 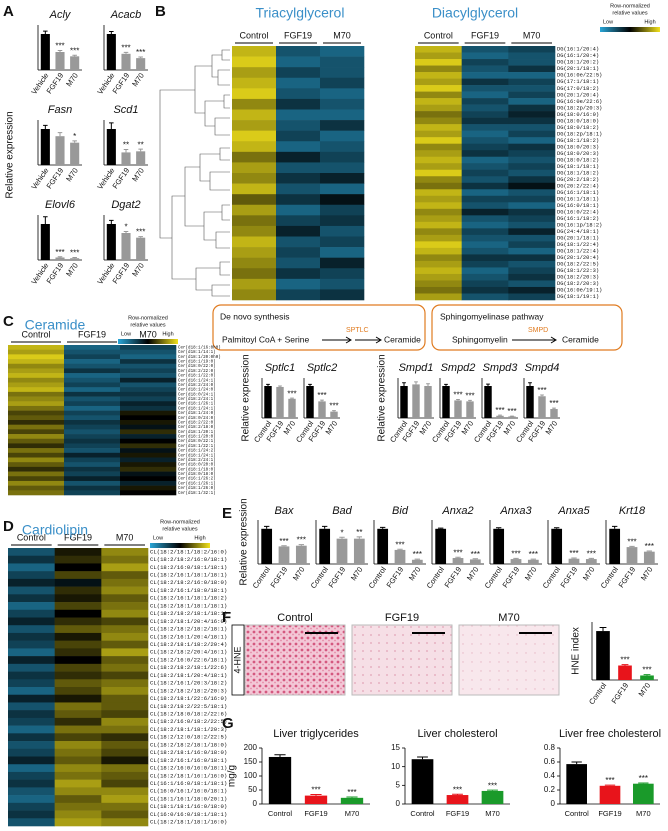 What do you see at coordinates (78, 537) in the screenshot?
I see `group-label: FGF19` at bounding box center [78, 537].